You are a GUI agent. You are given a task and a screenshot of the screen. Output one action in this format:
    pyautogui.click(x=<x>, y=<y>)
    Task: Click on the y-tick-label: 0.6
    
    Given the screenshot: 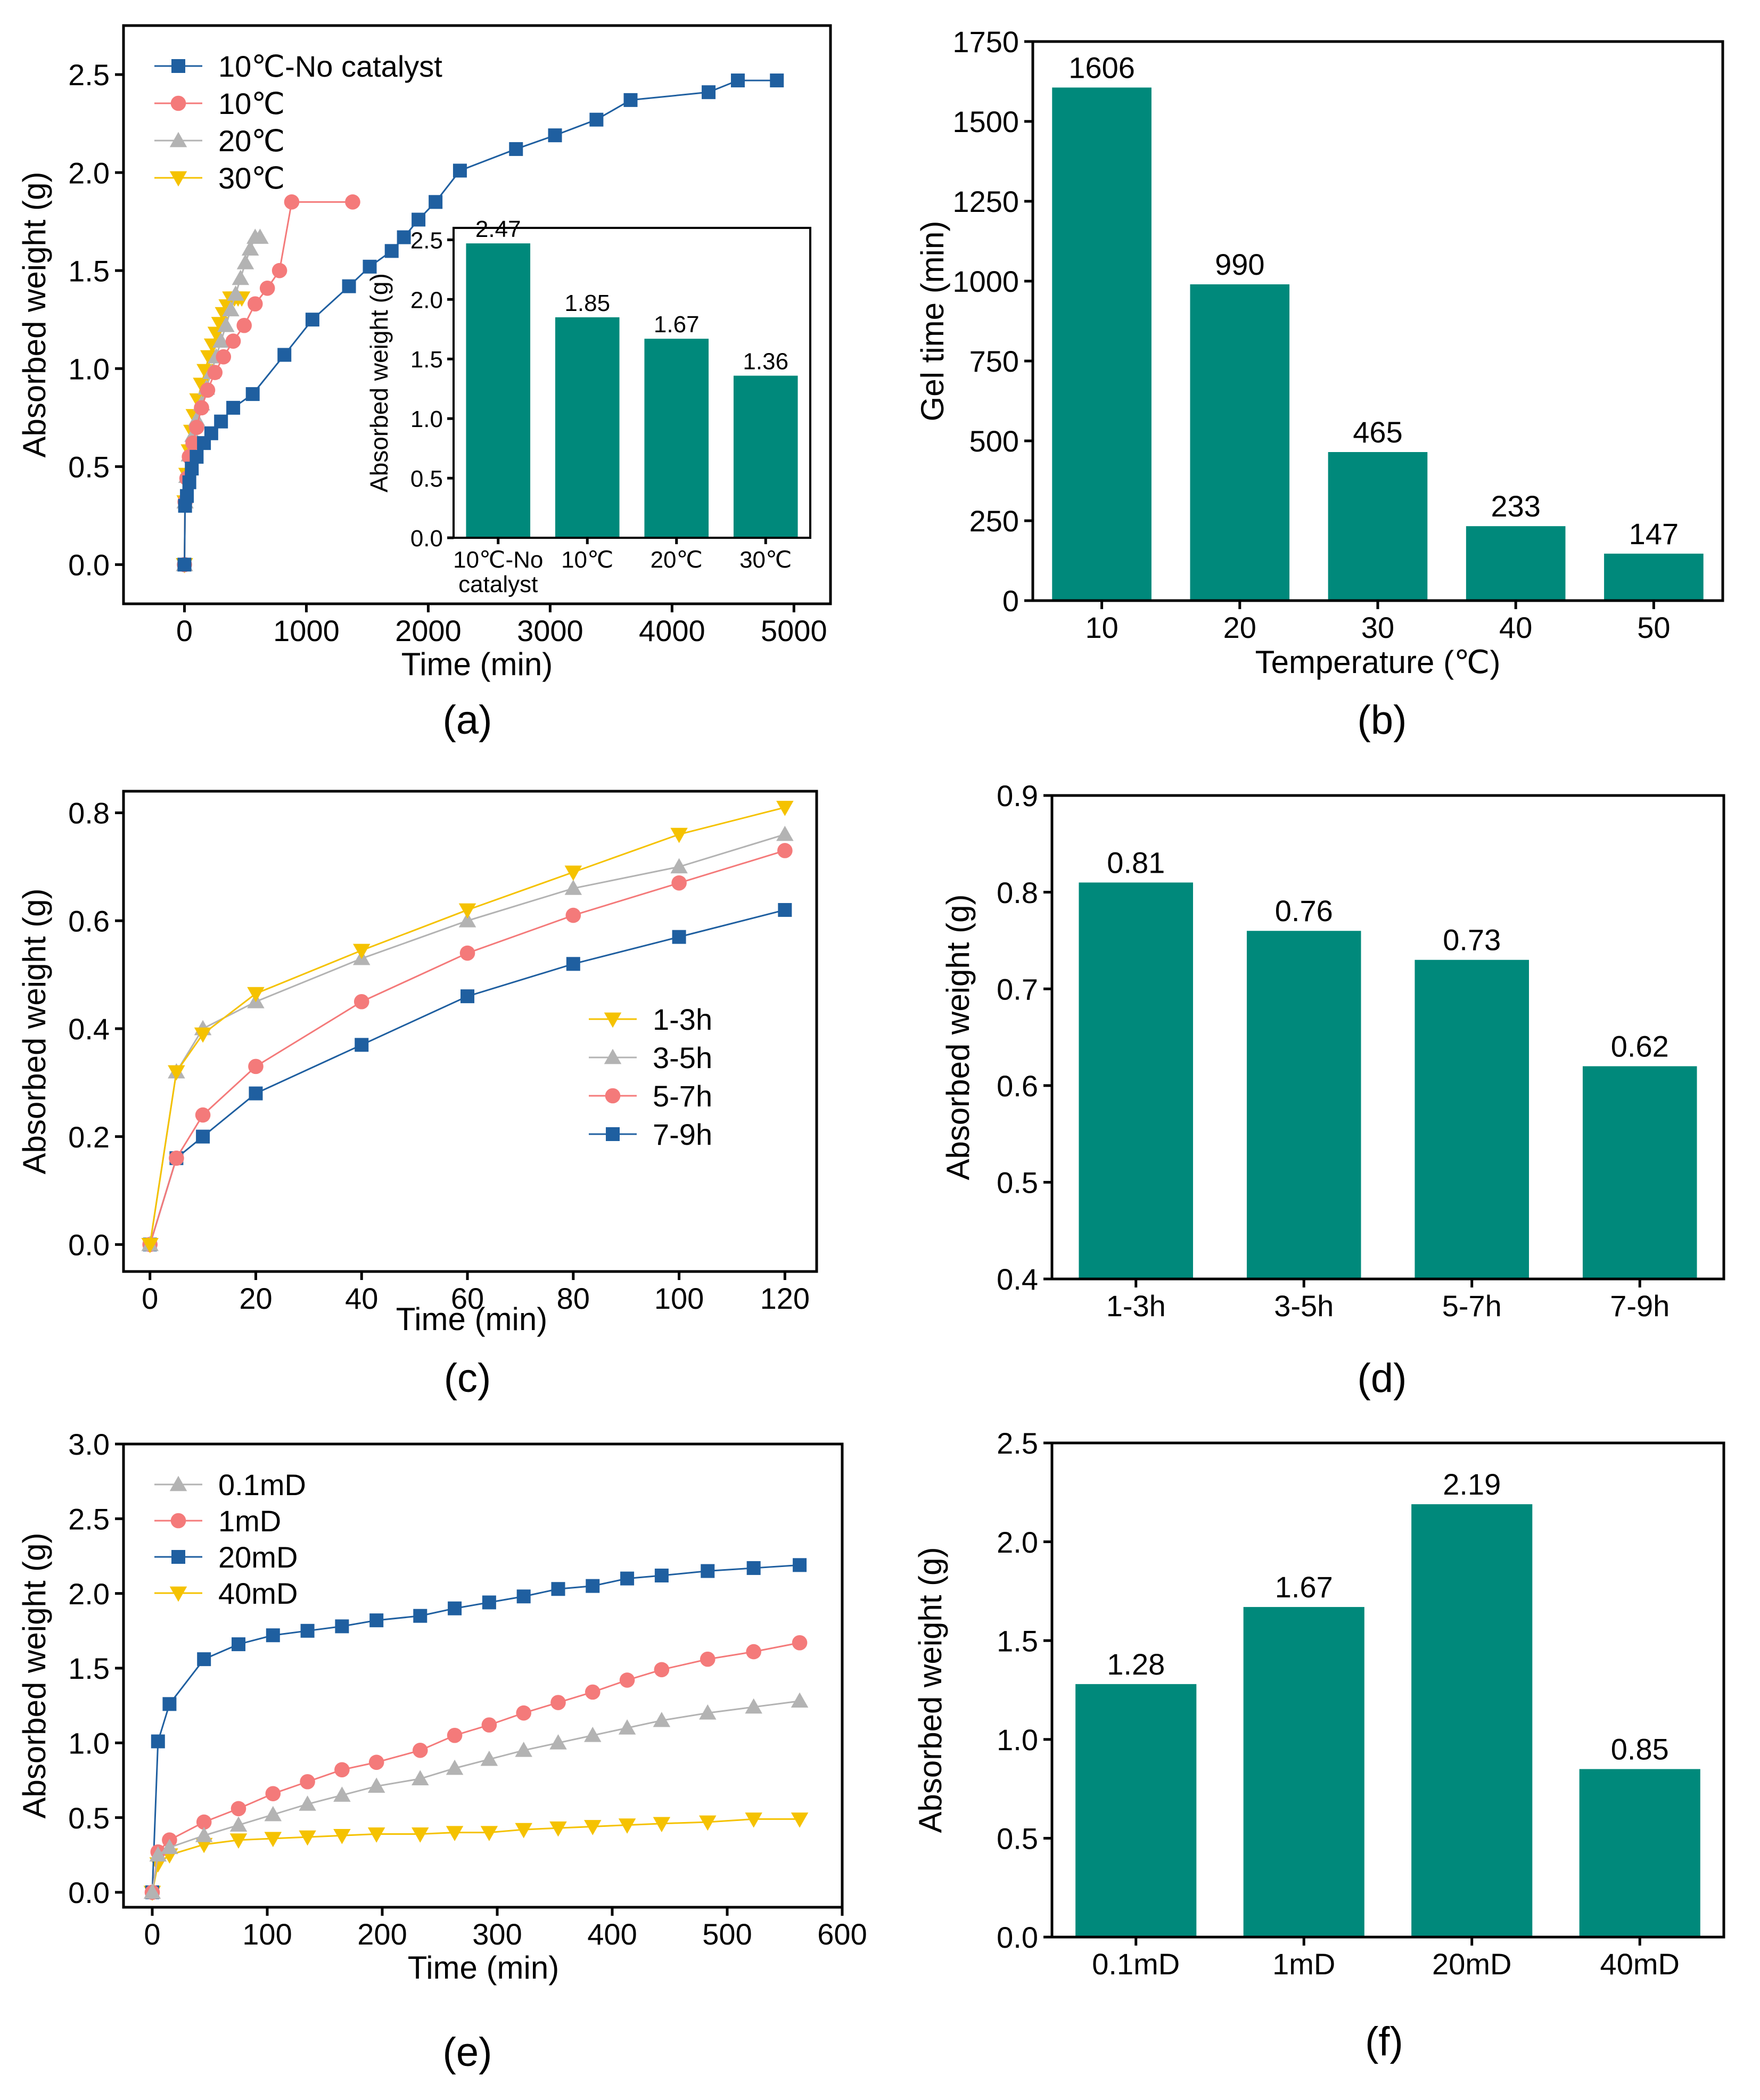 What is the action you would take?
    pyautogui.click(x=1018, y=1086)
    